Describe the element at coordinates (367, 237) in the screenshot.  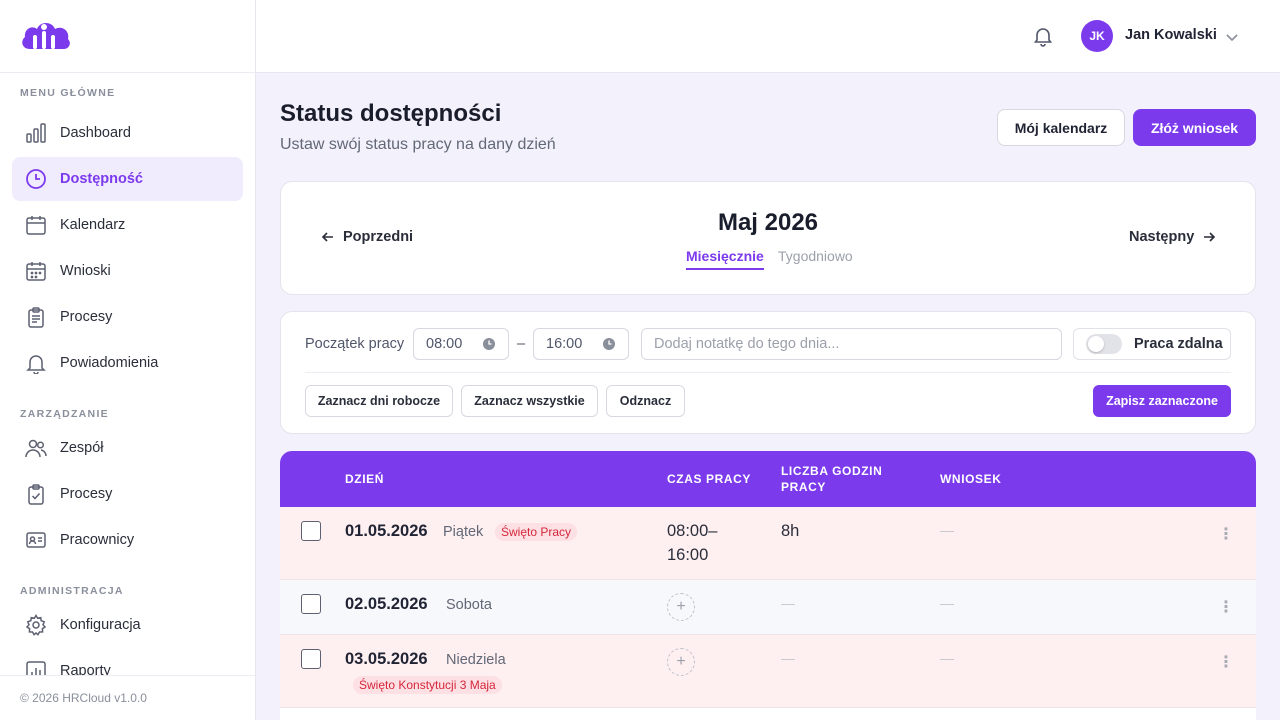
I see `prev-month-button: Poprzedni` at that location.